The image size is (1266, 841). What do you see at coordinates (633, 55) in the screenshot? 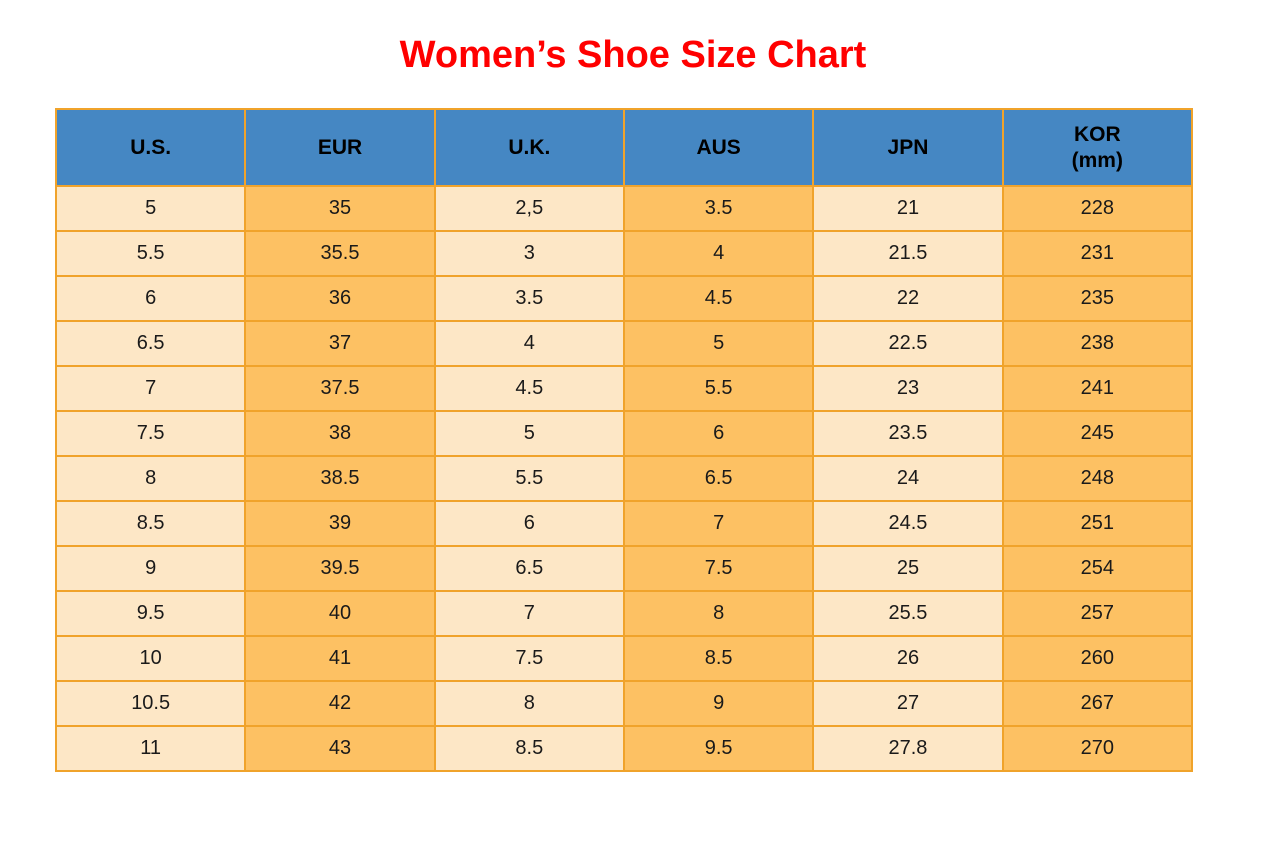
I see `page-title: Women’s Shoe Size Chart` at bounding box center [633, 55].